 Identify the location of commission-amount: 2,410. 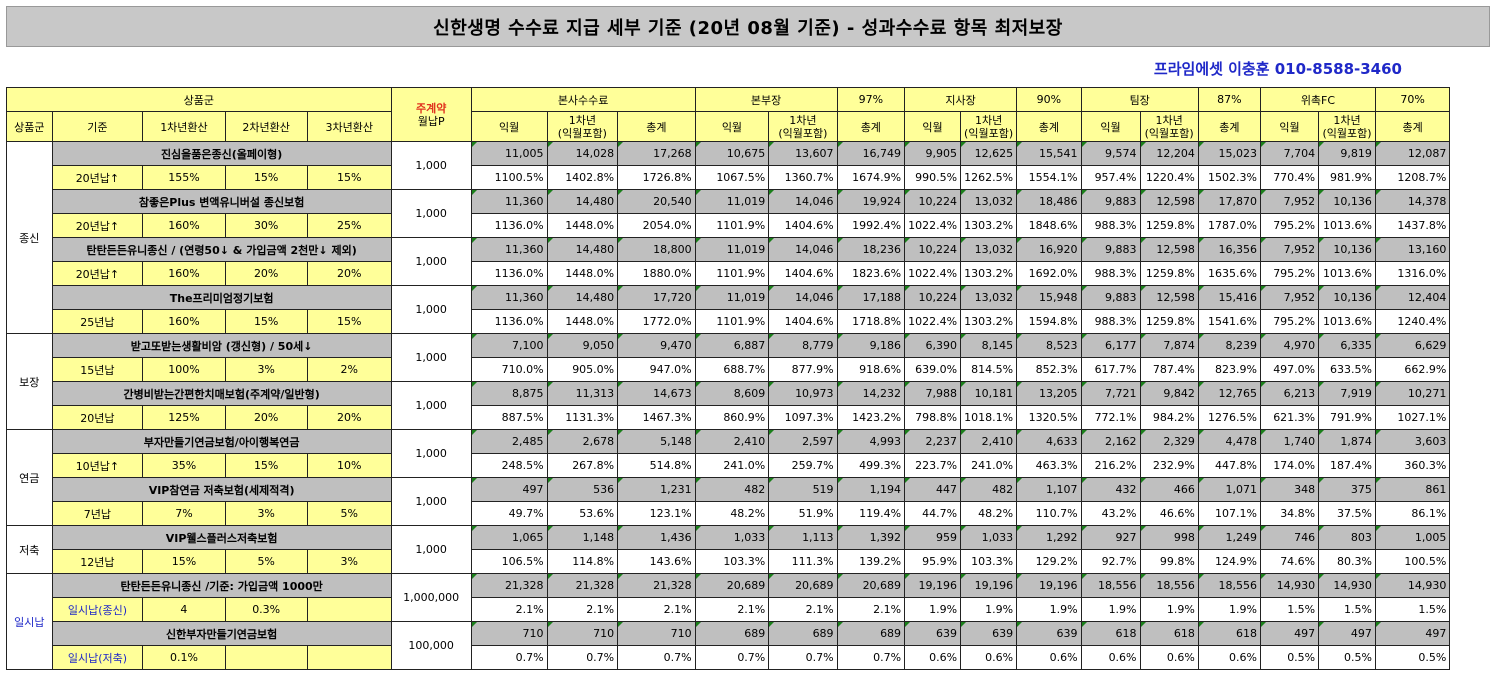
(732, 441).